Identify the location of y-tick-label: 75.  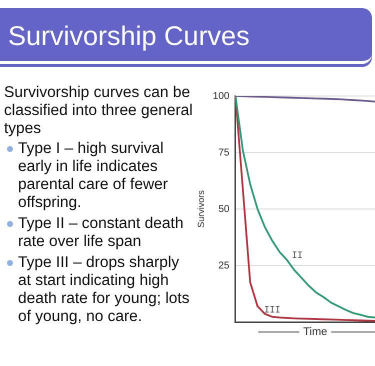
(224, 152).